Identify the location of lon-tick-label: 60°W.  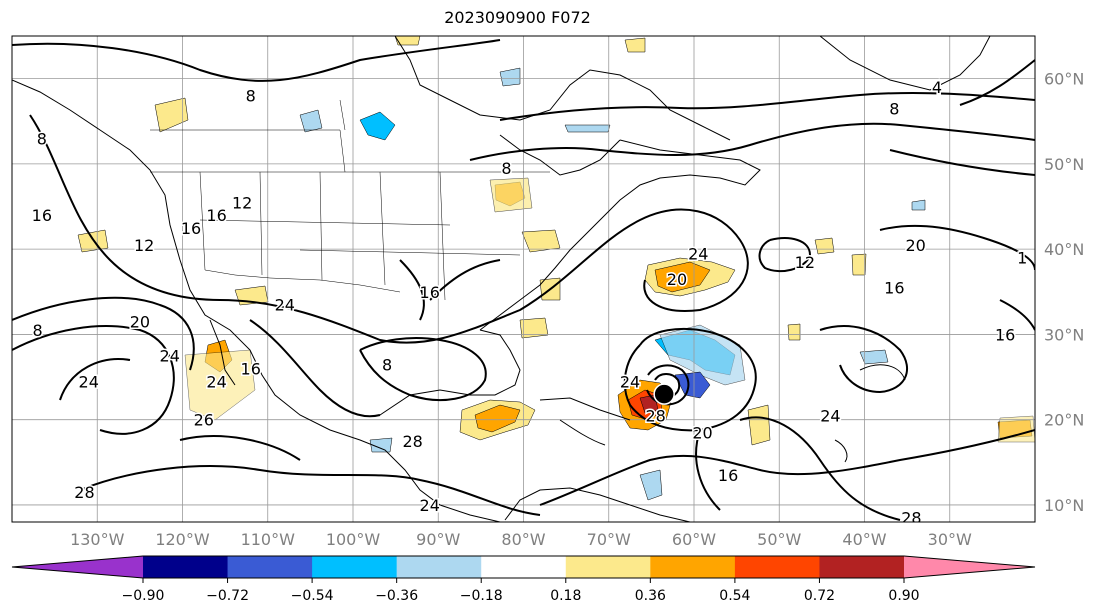
(694, 539).